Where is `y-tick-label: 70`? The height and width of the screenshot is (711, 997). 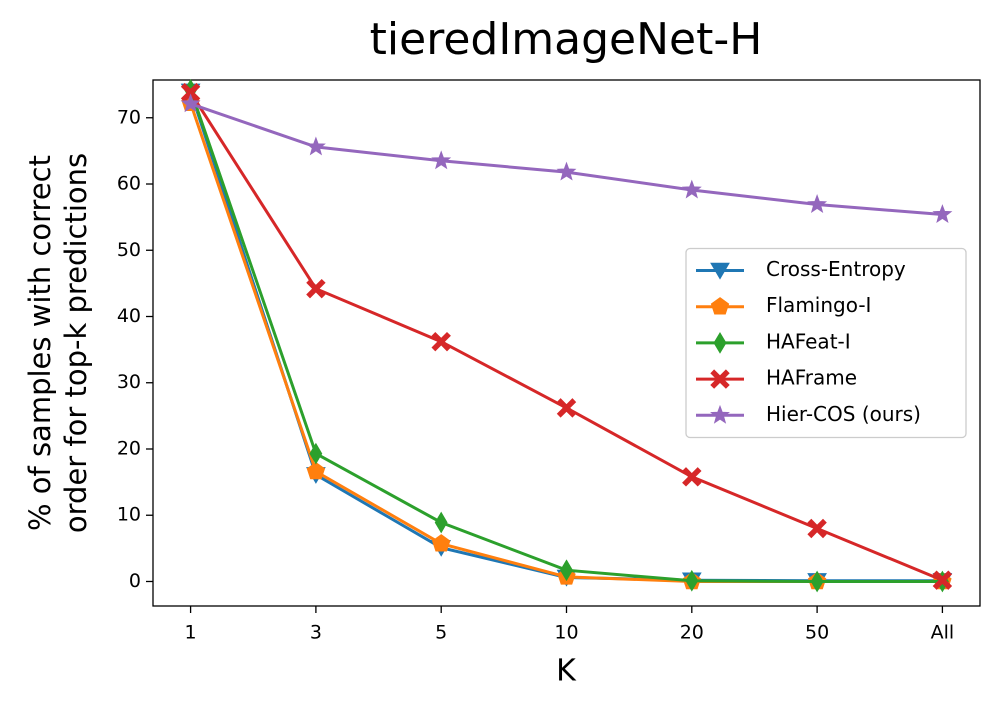 y-tick-label: 70 is located at coordinates (129, 117).